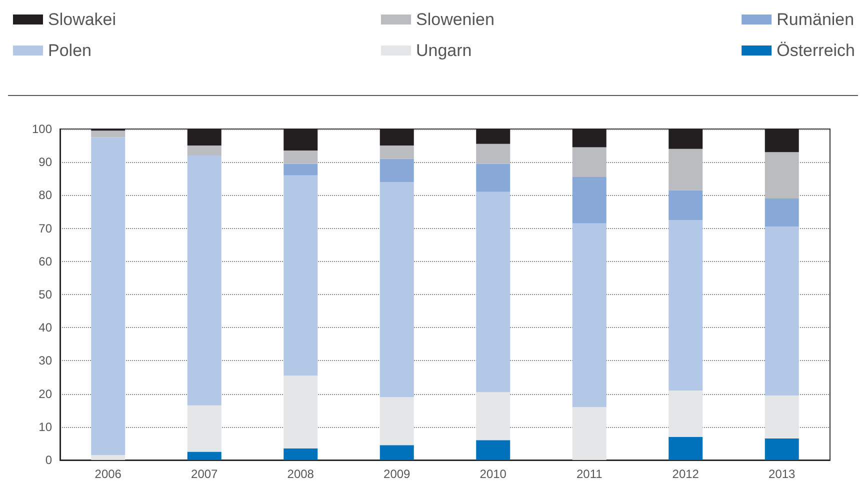 The height and width of the screenshot is (486, 860). Describe the element at coordinates (48, 460) in the screenshot. I see `y-tick-label: 0` at that location.